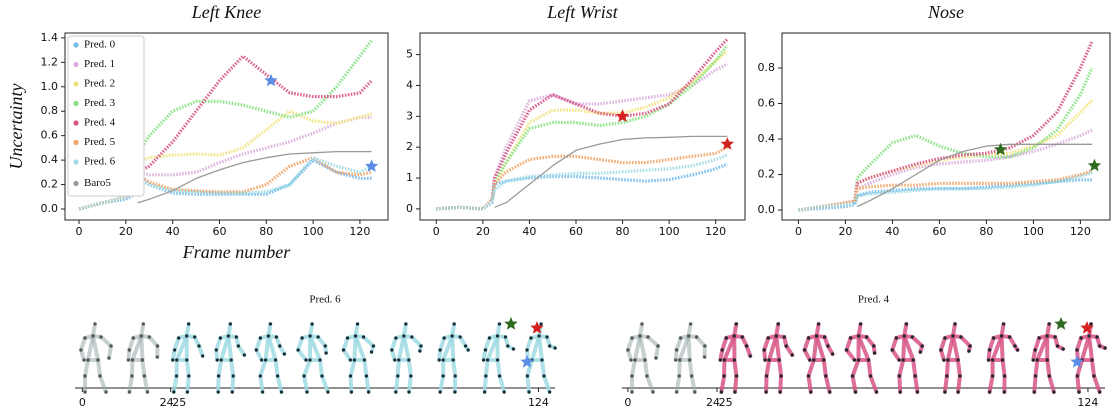  I want to click on x-axis-label: Frame number, so click(236, 252).